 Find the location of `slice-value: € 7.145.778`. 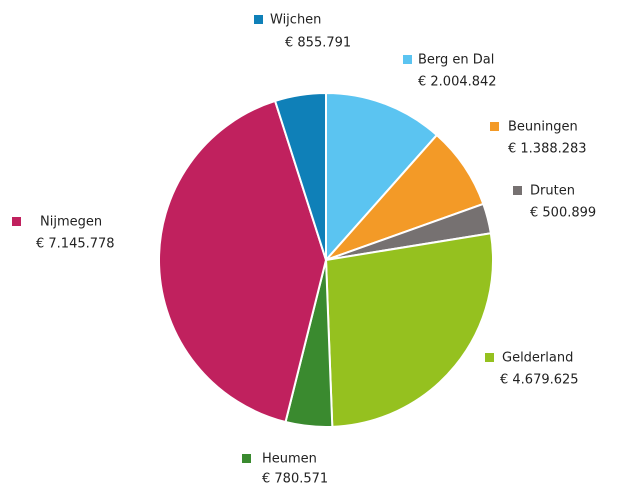

slice-value: € 7.145.778 is located at coordinates (75, 244).